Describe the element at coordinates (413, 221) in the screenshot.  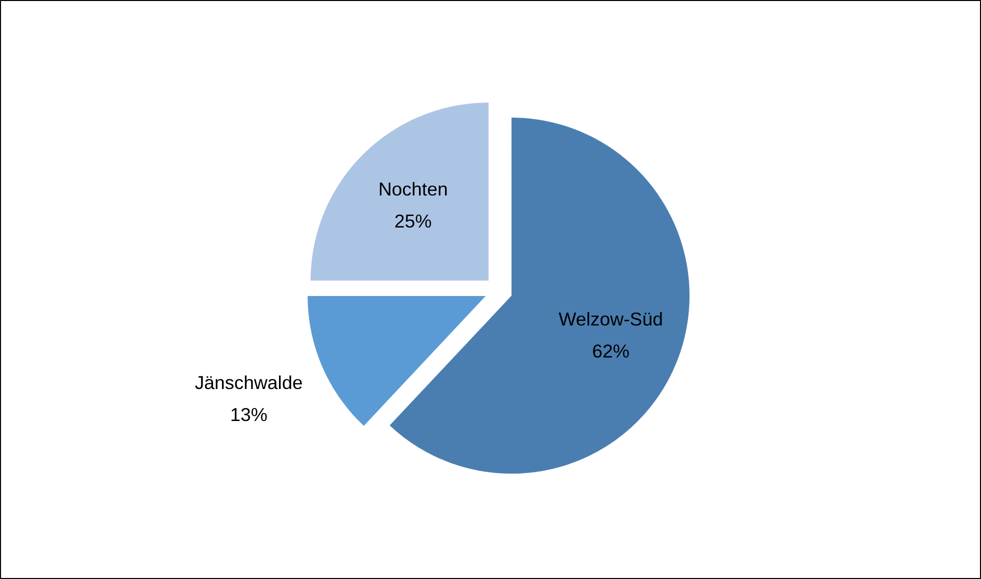
I see `data-label: 25%` at that location.